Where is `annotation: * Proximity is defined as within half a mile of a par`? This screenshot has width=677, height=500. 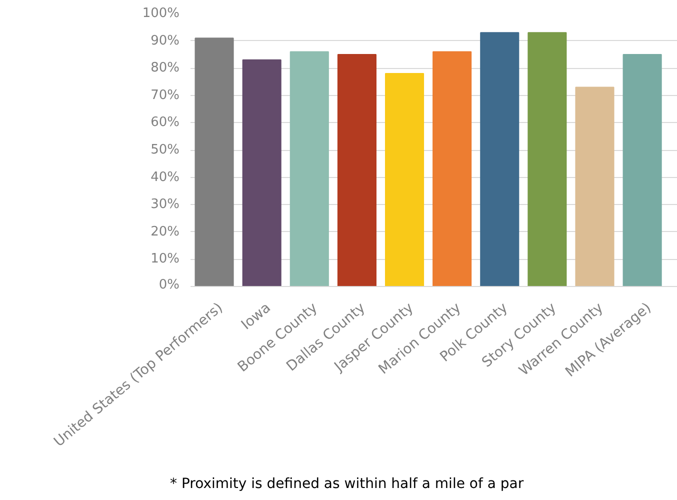 annotation: * Proximity is defined as within half a mile of a par is located at coordinates (347, 484).